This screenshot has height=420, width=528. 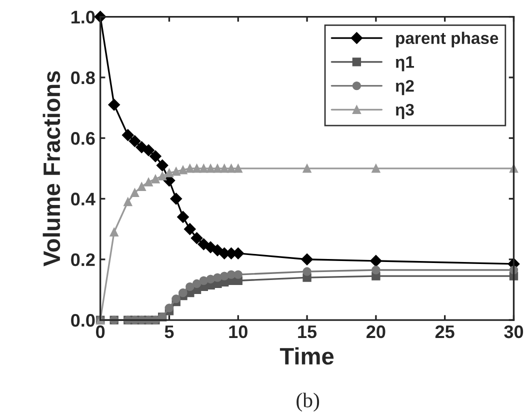 I want to click on y-tick-label: 0.0, so click(x=83, y=320).